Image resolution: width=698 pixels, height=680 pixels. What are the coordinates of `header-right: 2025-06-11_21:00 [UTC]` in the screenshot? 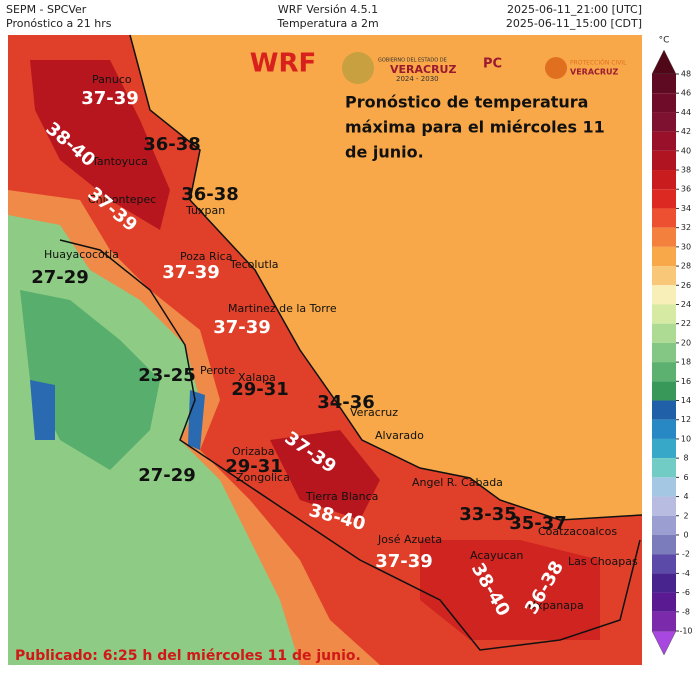 It's located at (574, 9).